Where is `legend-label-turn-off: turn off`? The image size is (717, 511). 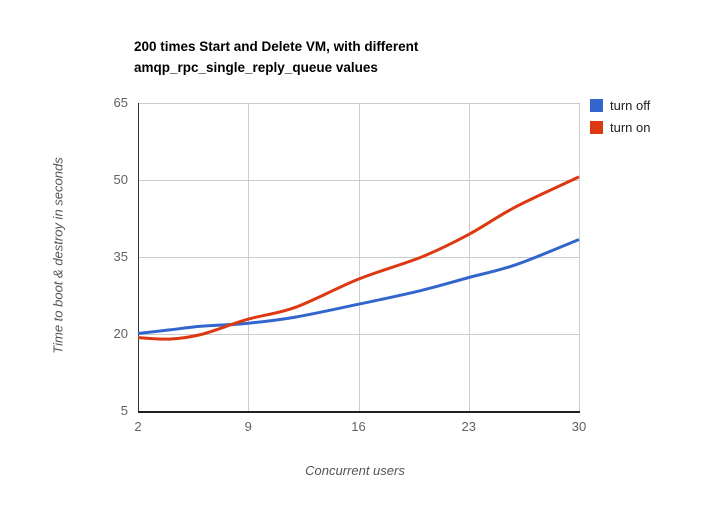 legend-label-turn-off: turn off is located at coordinates (630, 105).